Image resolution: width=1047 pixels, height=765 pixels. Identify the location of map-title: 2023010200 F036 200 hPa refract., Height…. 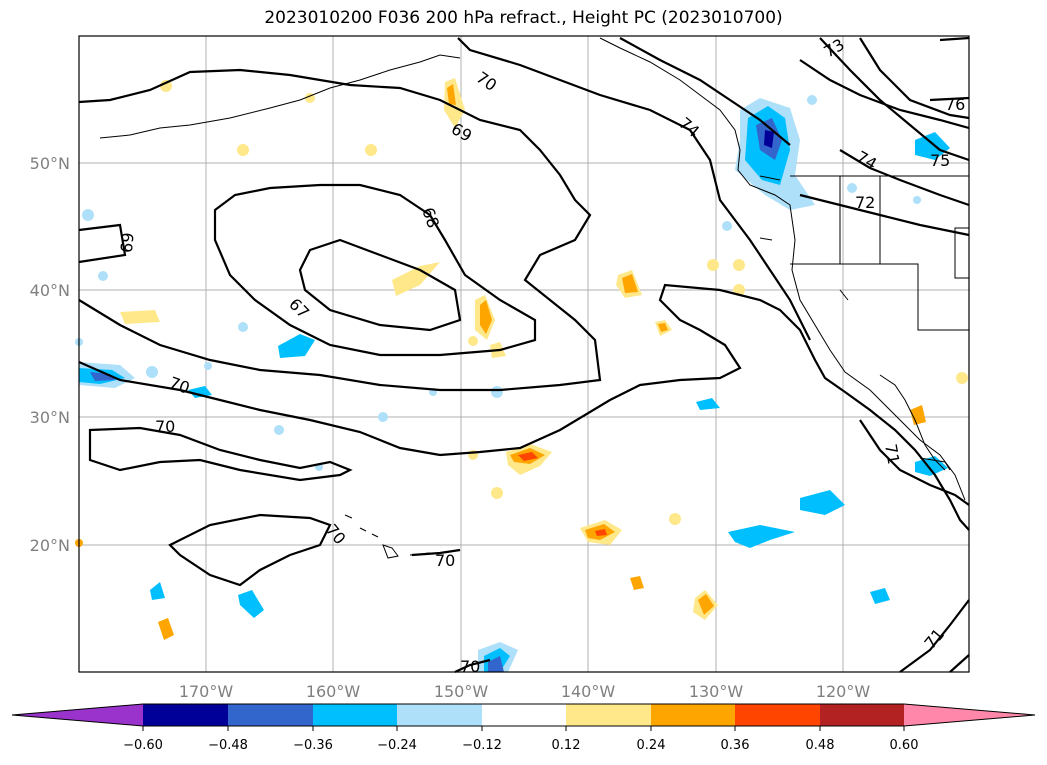
(523, 18).